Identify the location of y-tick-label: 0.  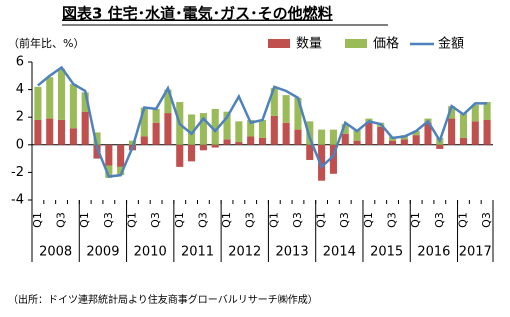
(20, 144).